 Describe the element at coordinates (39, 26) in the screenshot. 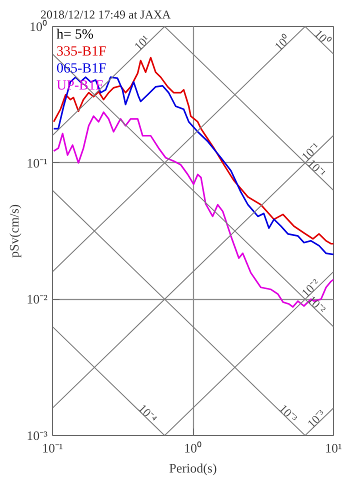

I see `y-tick-label: 10⁰` at that location.